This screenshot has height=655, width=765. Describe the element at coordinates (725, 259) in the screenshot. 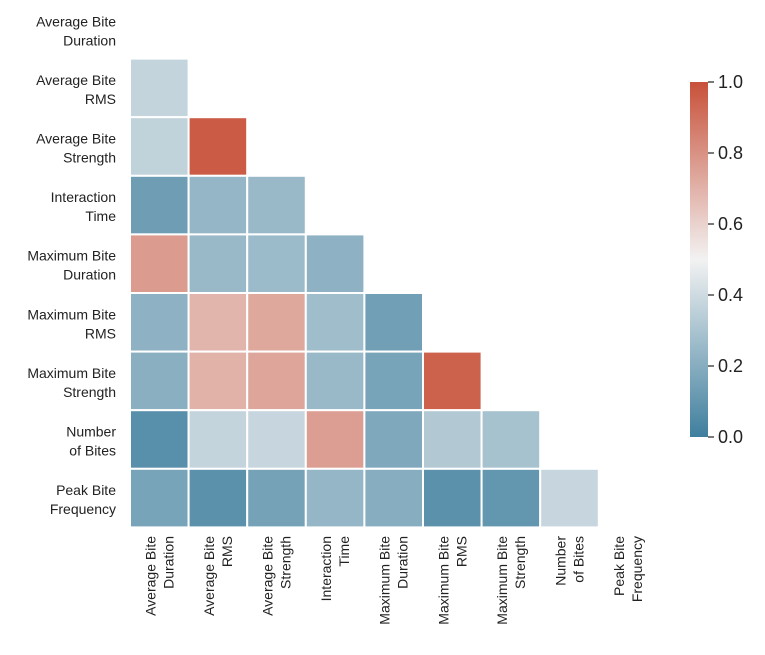

I see `colorbar-ticks: 0.0 0.2 0.4 0.6 0.8 1.0` at that location.